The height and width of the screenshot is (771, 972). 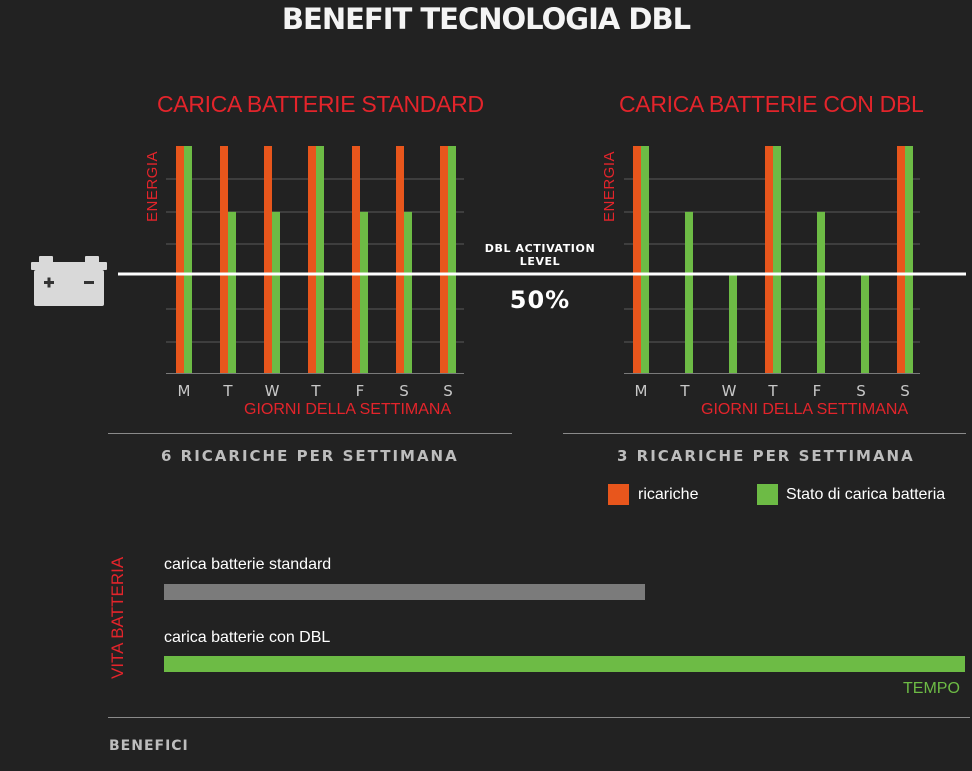 I want to click on threshold-caption: DBL ACTIVATION LEVEL, so click(x=540, y=255).